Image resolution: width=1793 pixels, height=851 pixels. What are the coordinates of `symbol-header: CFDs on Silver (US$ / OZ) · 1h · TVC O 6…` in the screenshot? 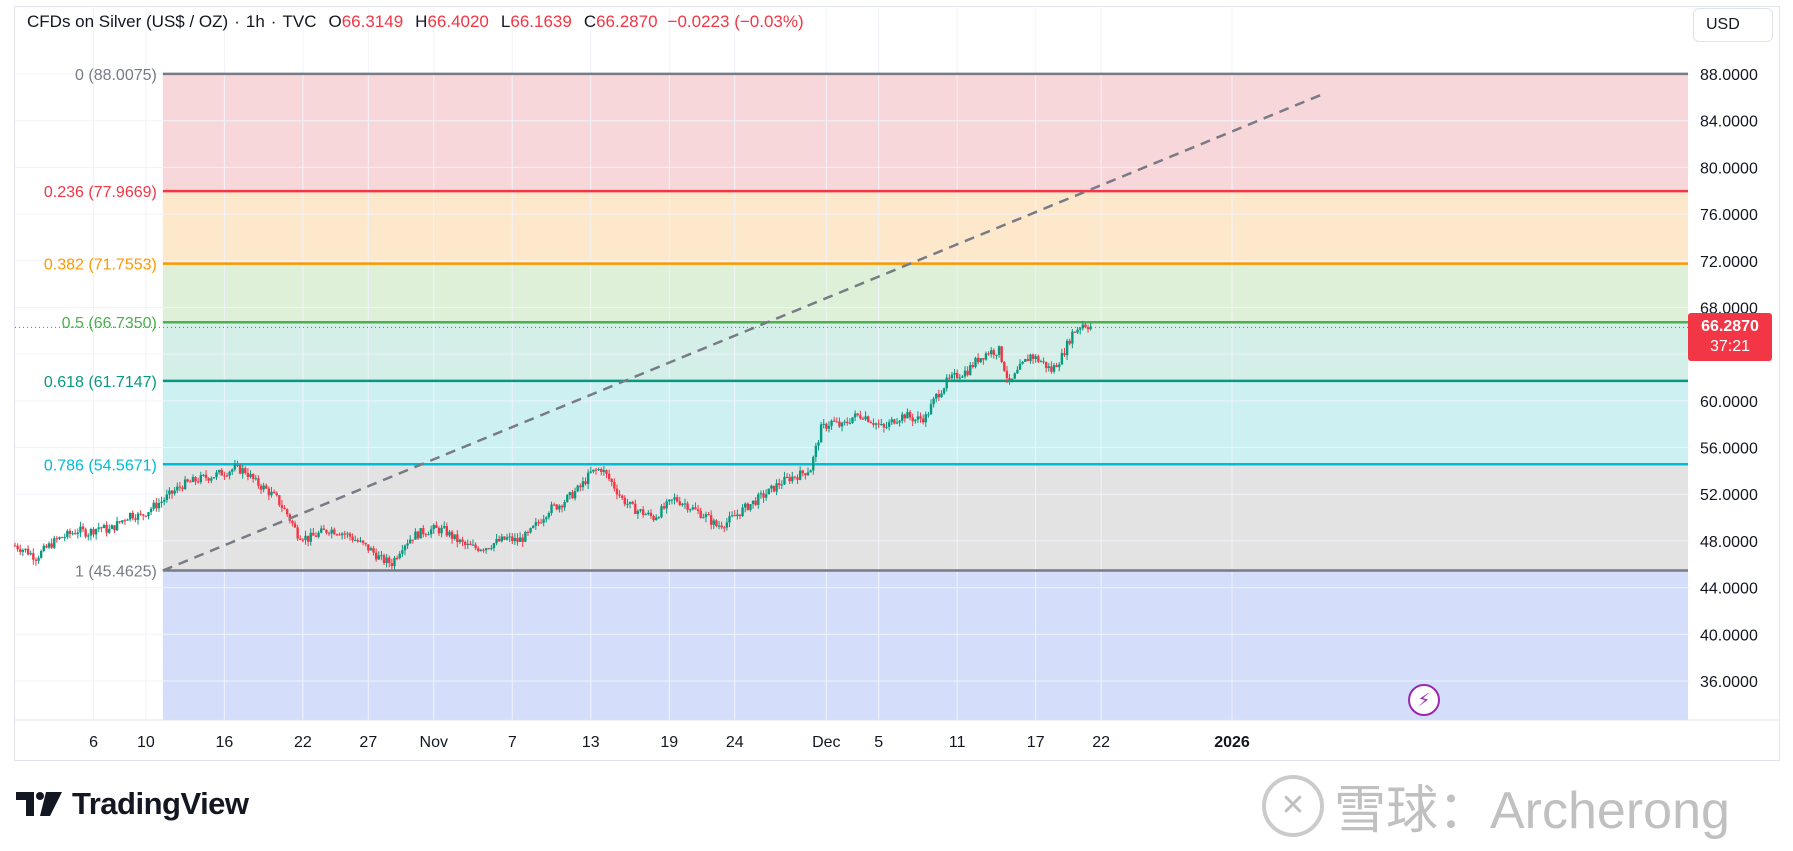 It's located at (415, 22).